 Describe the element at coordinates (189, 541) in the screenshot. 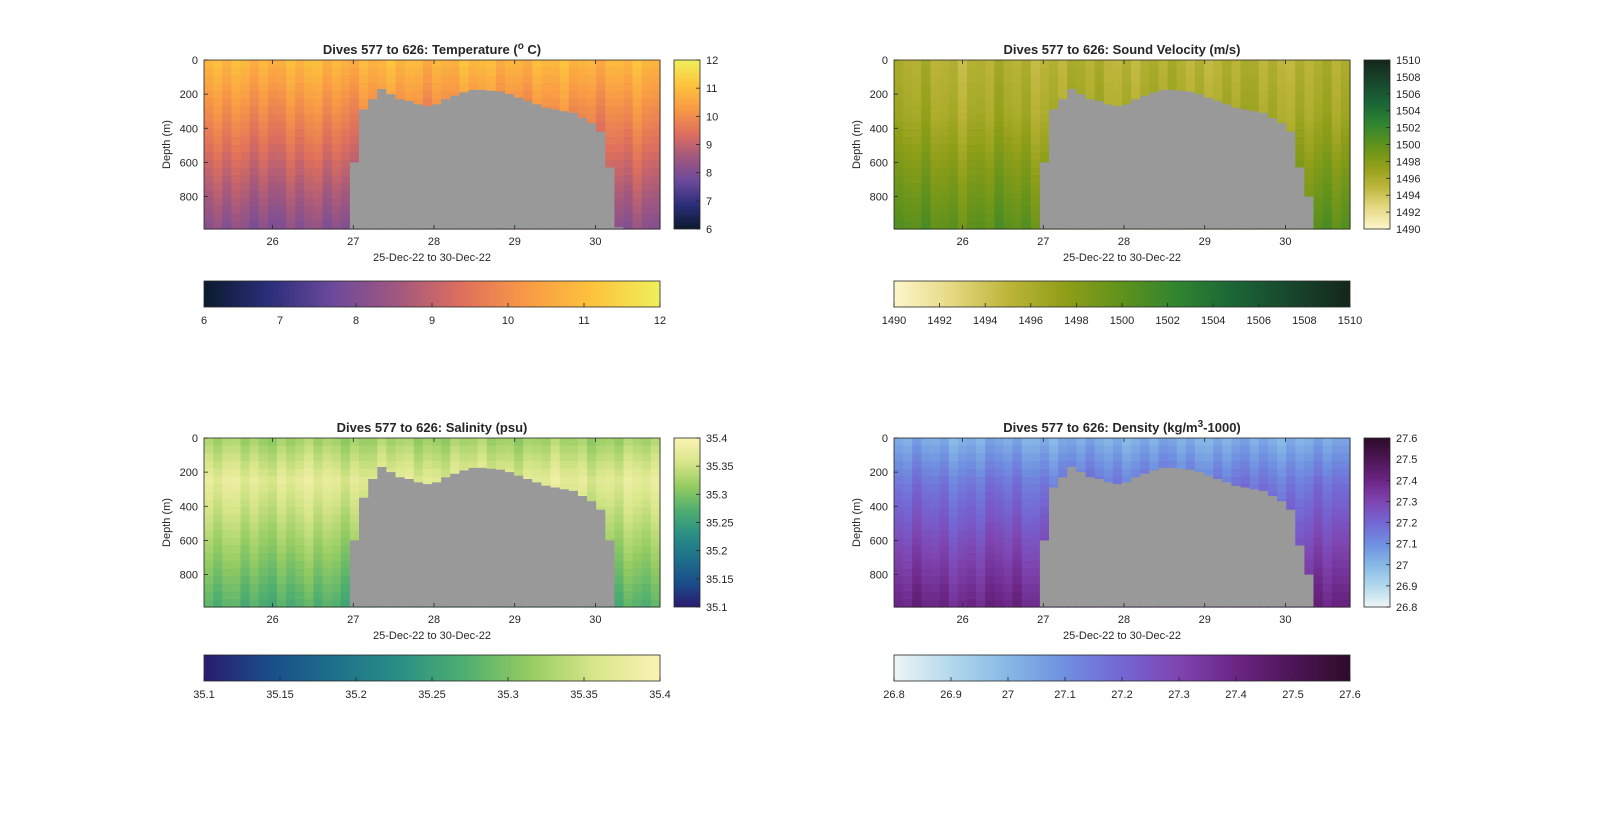

I see `y-tick-label: 600` at that location.